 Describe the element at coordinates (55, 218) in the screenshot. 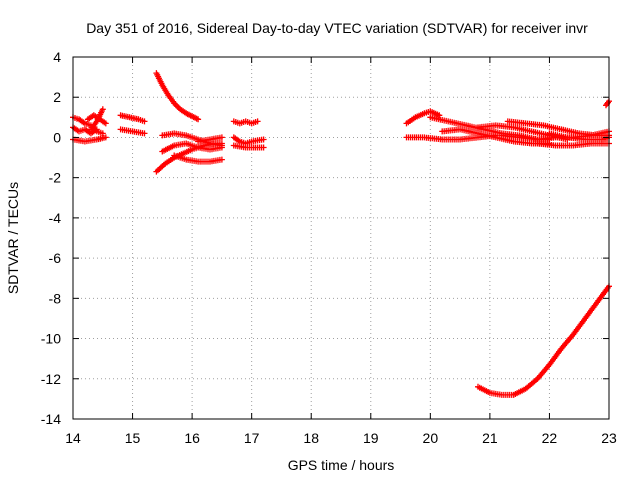

I see `y-tick-label: -4` at that location.